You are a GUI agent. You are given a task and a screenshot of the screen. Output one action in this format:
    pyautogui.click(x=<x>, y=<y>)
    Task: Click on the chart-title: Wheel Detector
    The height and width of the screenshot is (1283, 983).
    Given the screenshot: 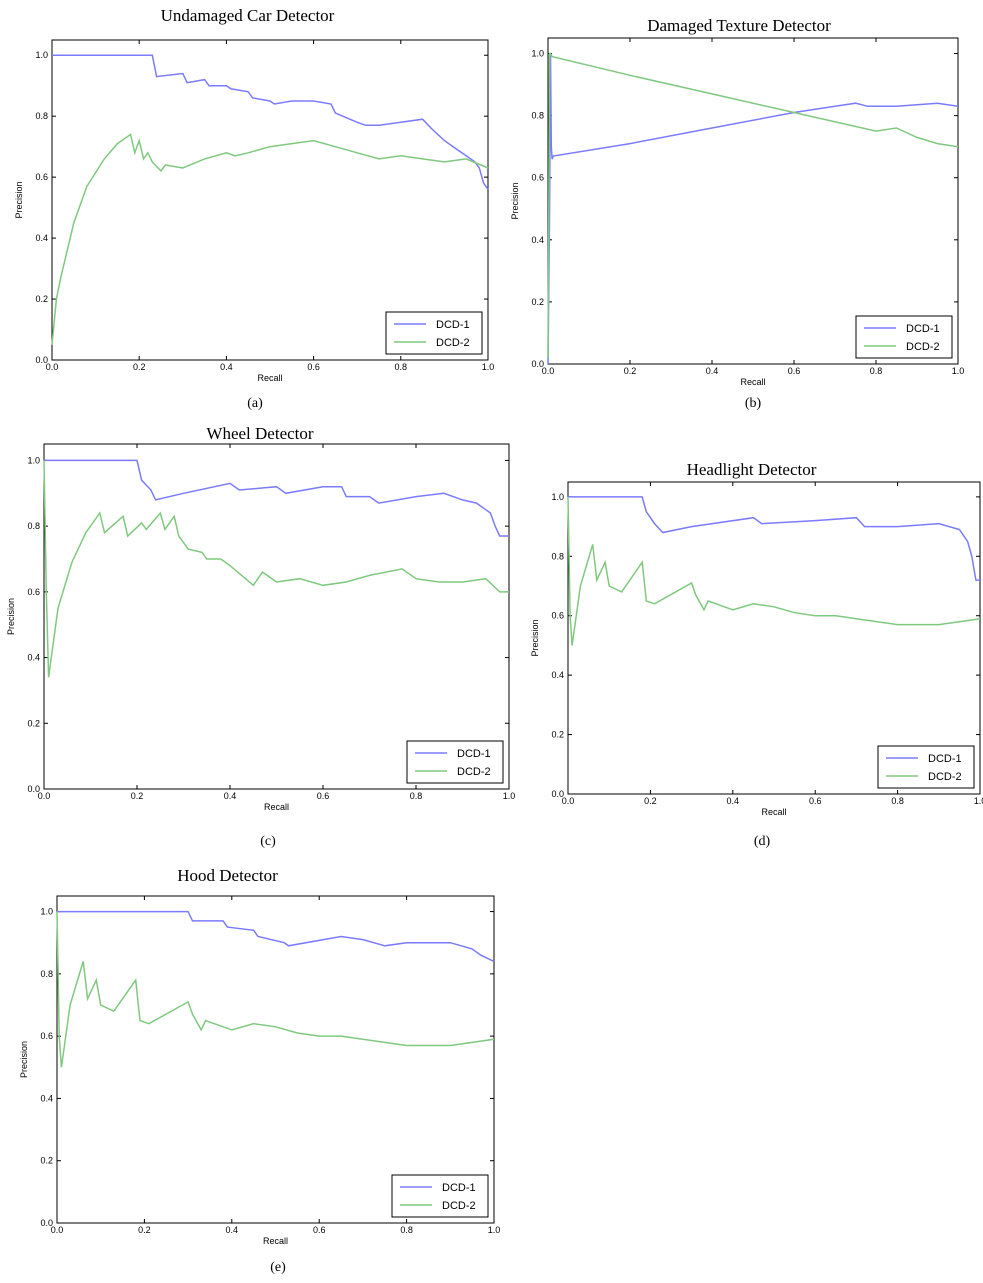 What is the action you would take?
    pyautogui.click(x=260, y=433)
    